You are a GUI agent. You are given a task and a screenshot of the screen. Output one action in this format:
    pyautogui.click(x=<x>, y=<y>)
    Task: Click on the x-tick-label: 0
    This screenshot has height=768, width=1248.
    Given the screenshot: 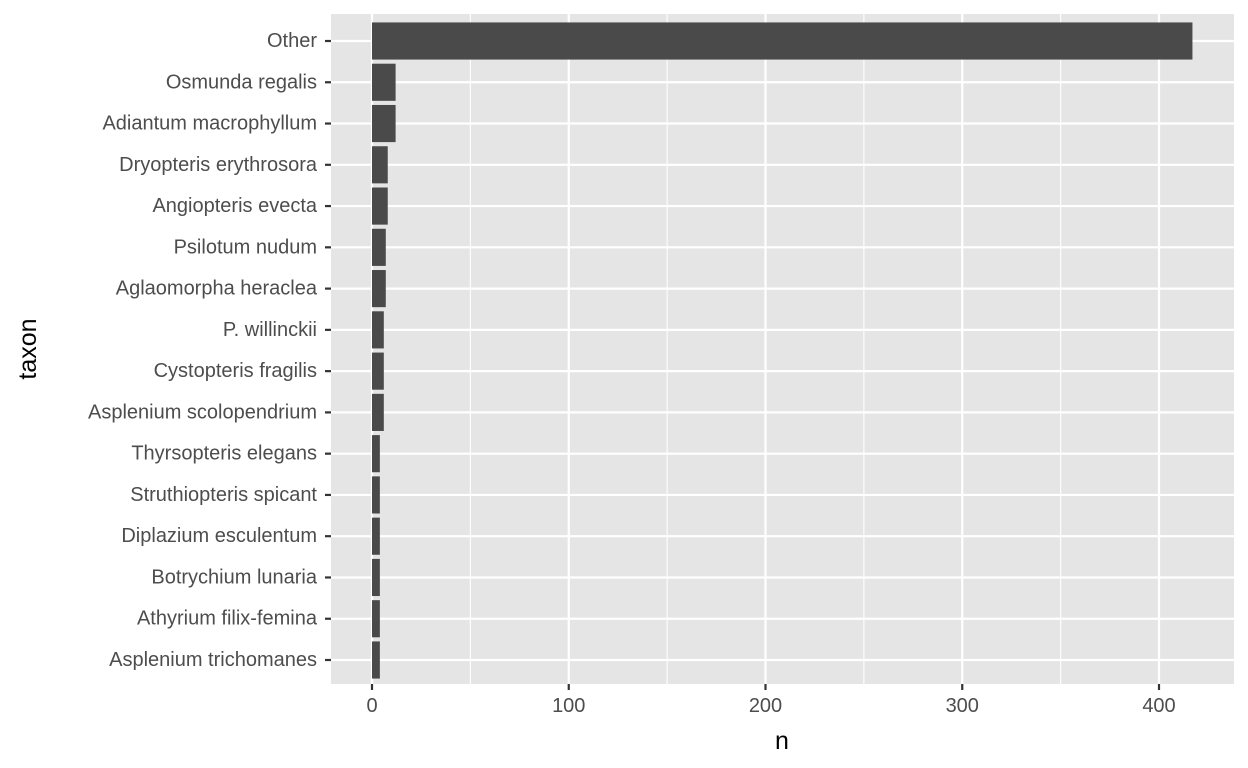 What is the action you would take?
    pyautogui.click(x=371, y=706)
    